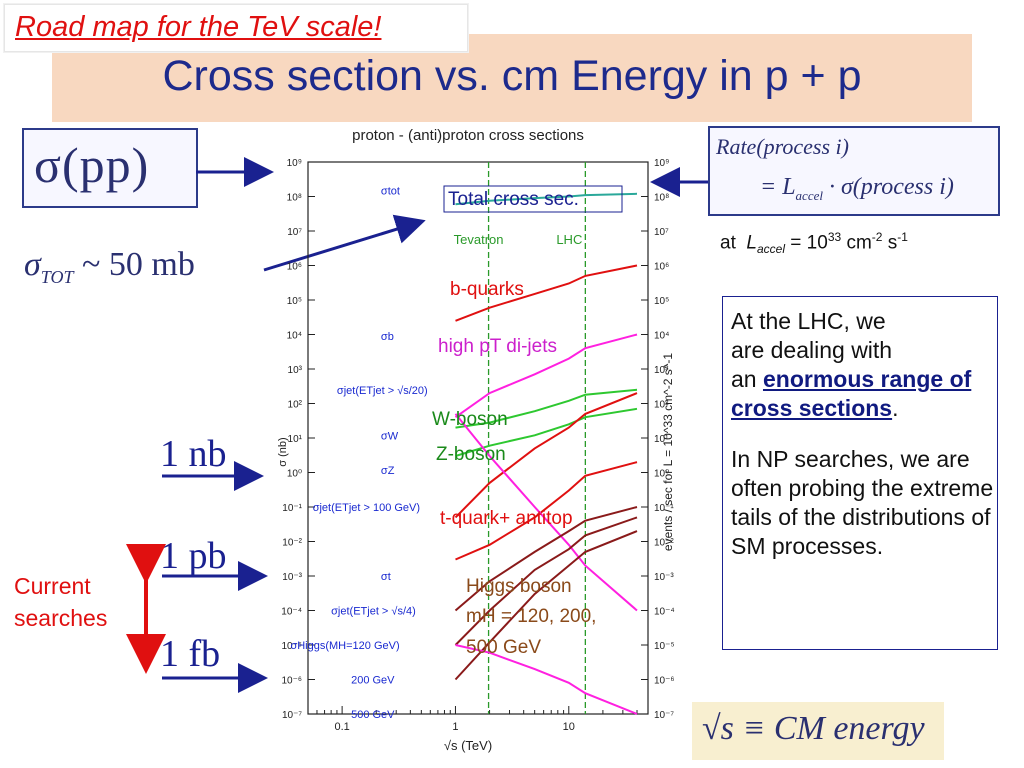  I want to click on curve-label-8: σHiggs(MH=120 GeV), so click(344, 646).